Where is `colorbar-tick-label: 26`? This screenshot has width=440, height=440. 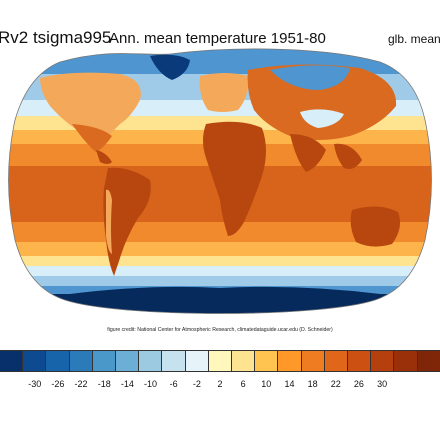 colorbar-tick-label: 26 is located at coordinates (358, 384).